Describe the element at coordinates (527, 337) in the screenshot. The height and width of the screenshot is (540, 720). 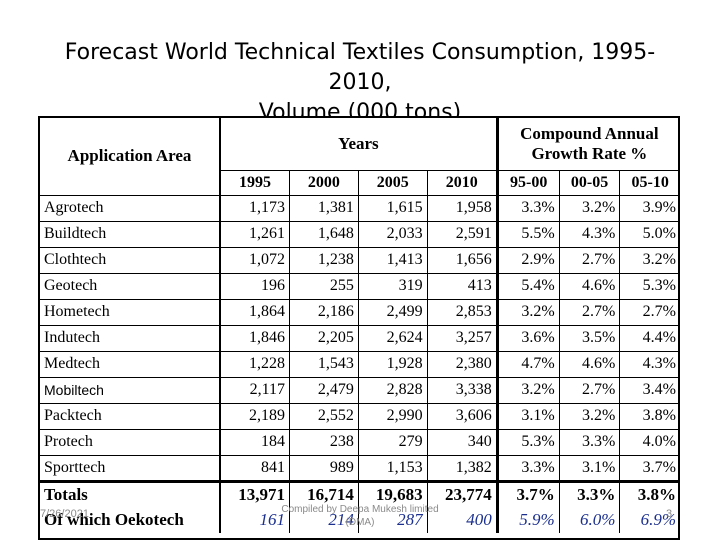
I see `growth-rate-cell: 3.6%` at that location.